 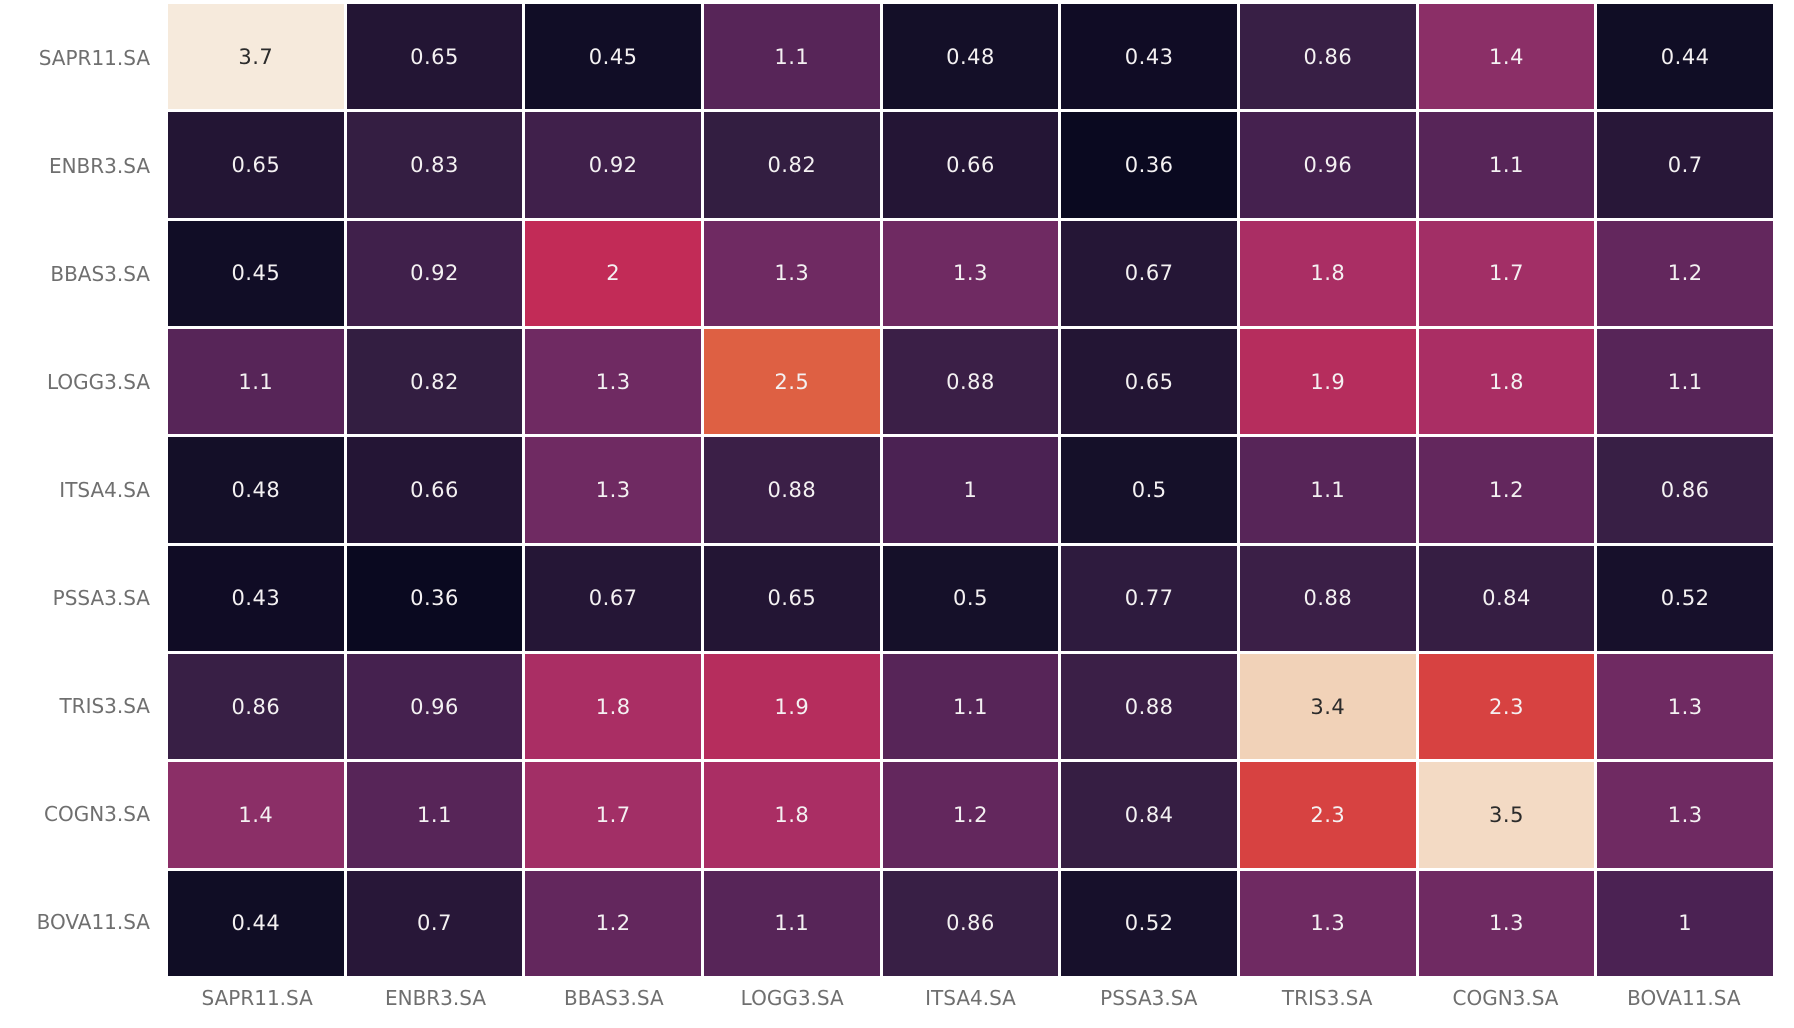 I want to click on y-tick-label: BOVA11.SA, so click(x=93, y=922).